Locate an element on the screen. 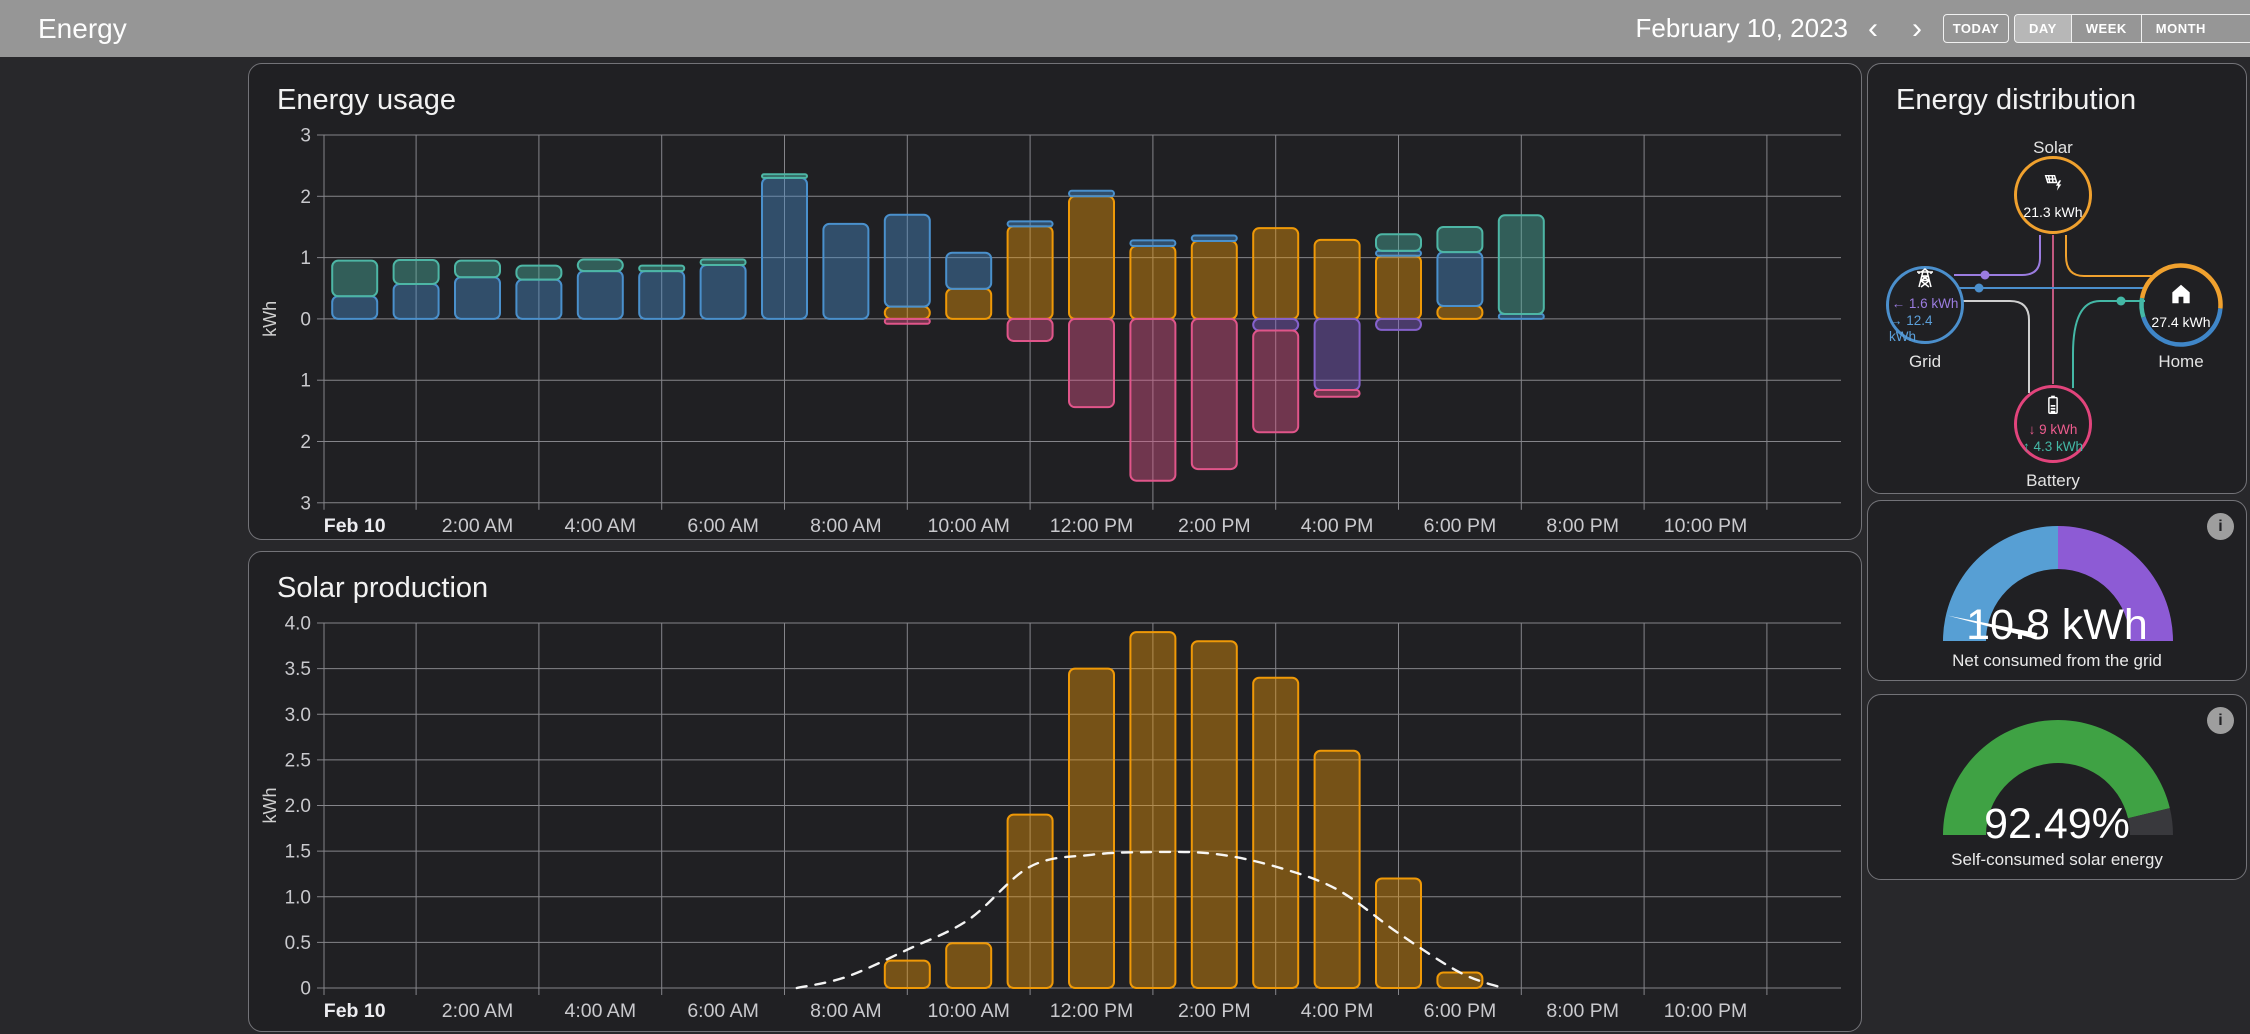  page-title: Energy is located at coordinates (82, 28).